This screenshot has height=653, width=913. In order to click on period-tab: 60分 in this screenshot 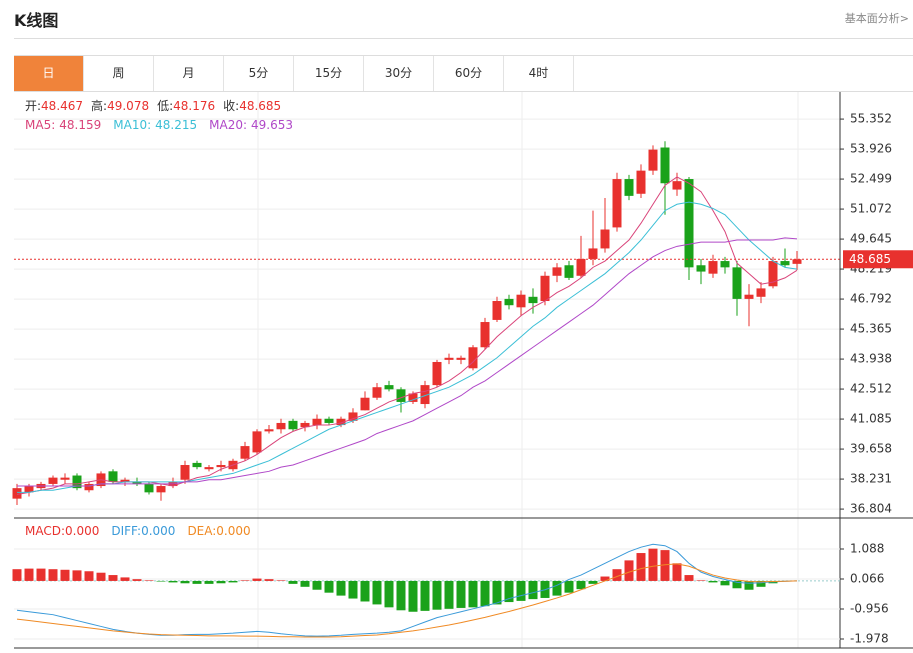, I will do `click(469, 73)`.